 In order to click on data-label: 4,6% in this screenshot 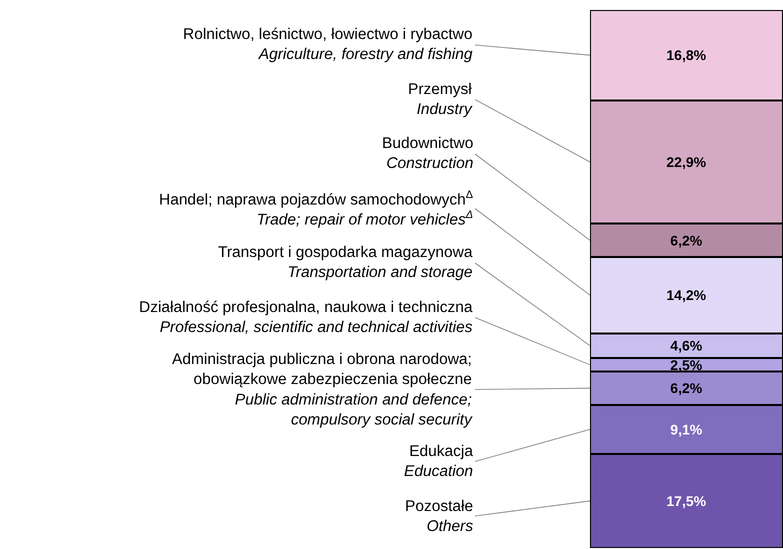, I will do `click(686, 346)`.